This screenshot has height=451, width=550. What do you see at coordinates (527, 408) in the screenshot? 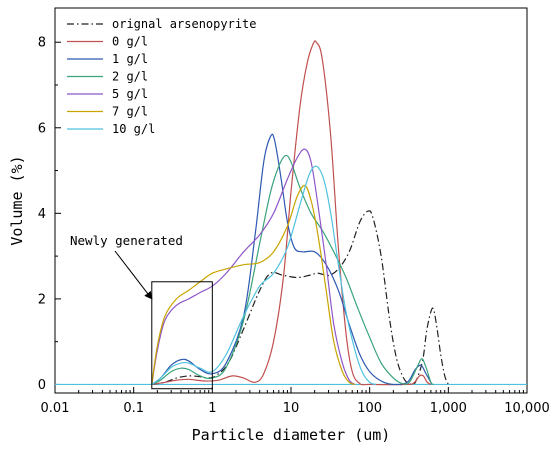
I see `x-tick-label: 10,000` at bounding box center [527, 408].